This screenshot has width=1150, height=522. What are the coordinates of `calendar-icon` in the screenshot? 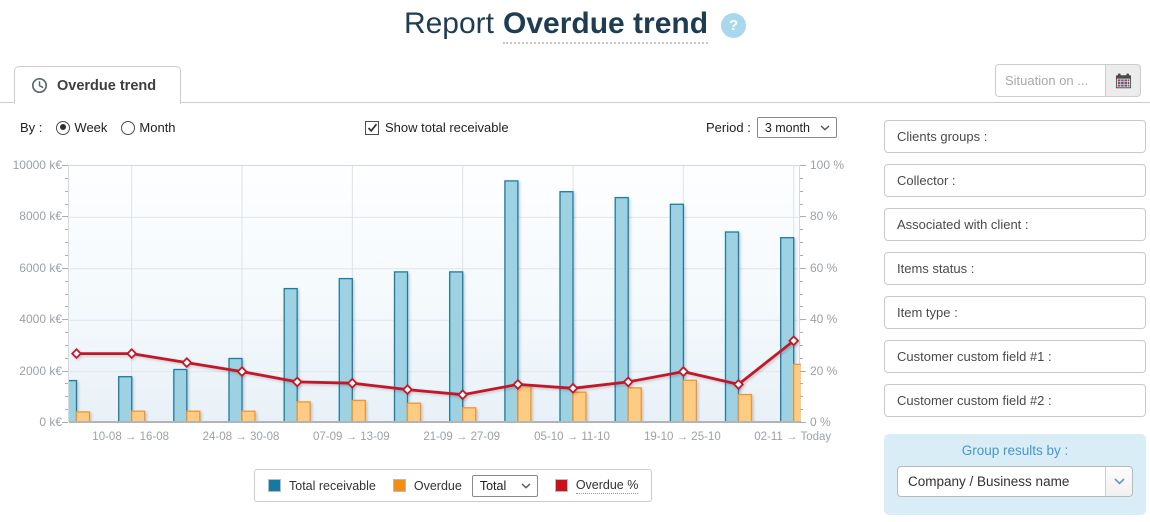 It's located at (1123, 81).